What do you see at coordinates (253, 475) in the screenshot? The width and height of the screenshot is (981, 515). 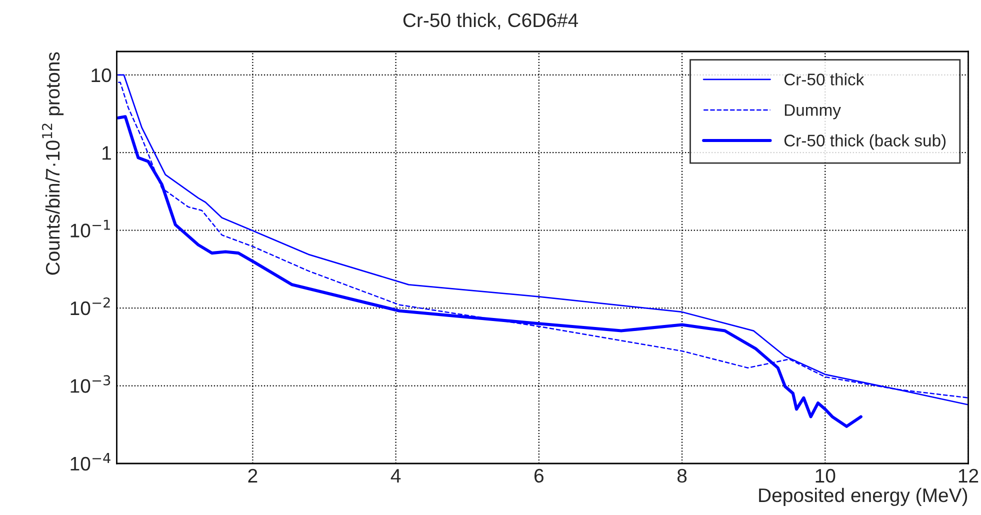 I see `x-tick-label: 2` at bounding box center [253, 475].